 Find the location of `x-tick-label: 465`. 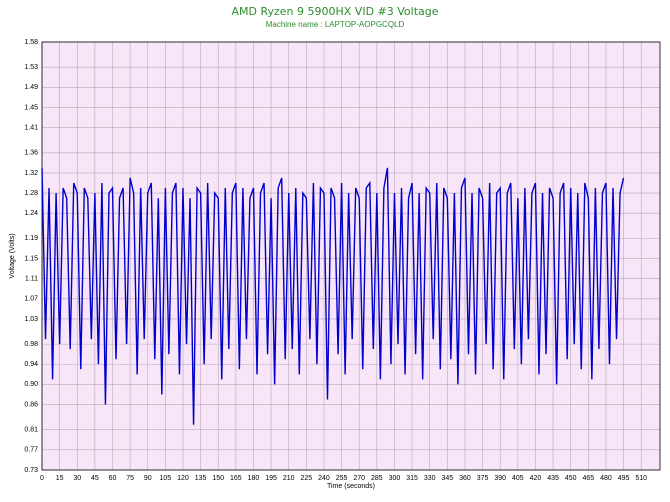

x-tick-label: 465 is located at coordinates (588, 478).